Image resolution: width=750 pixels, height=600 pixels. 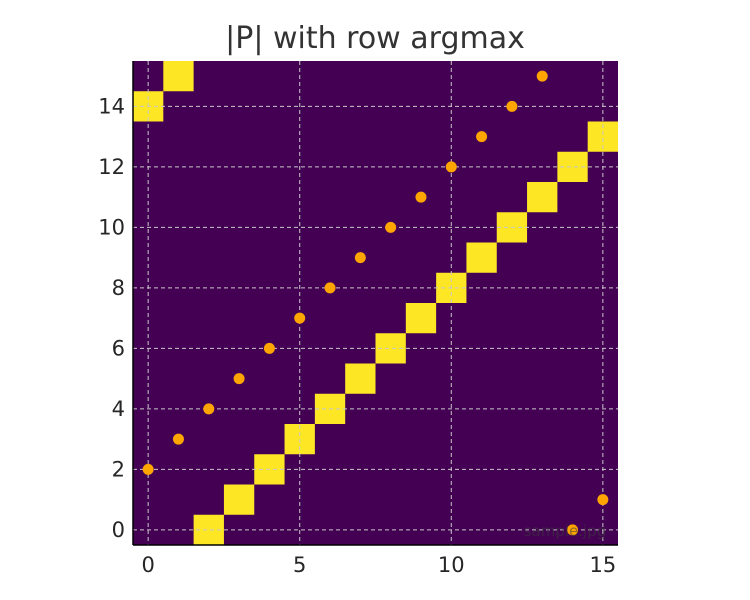 What do you see at coordinates (147, 565) in the screenshot?
I see `x-tick-label: 0` at bounding box center [147, 565].